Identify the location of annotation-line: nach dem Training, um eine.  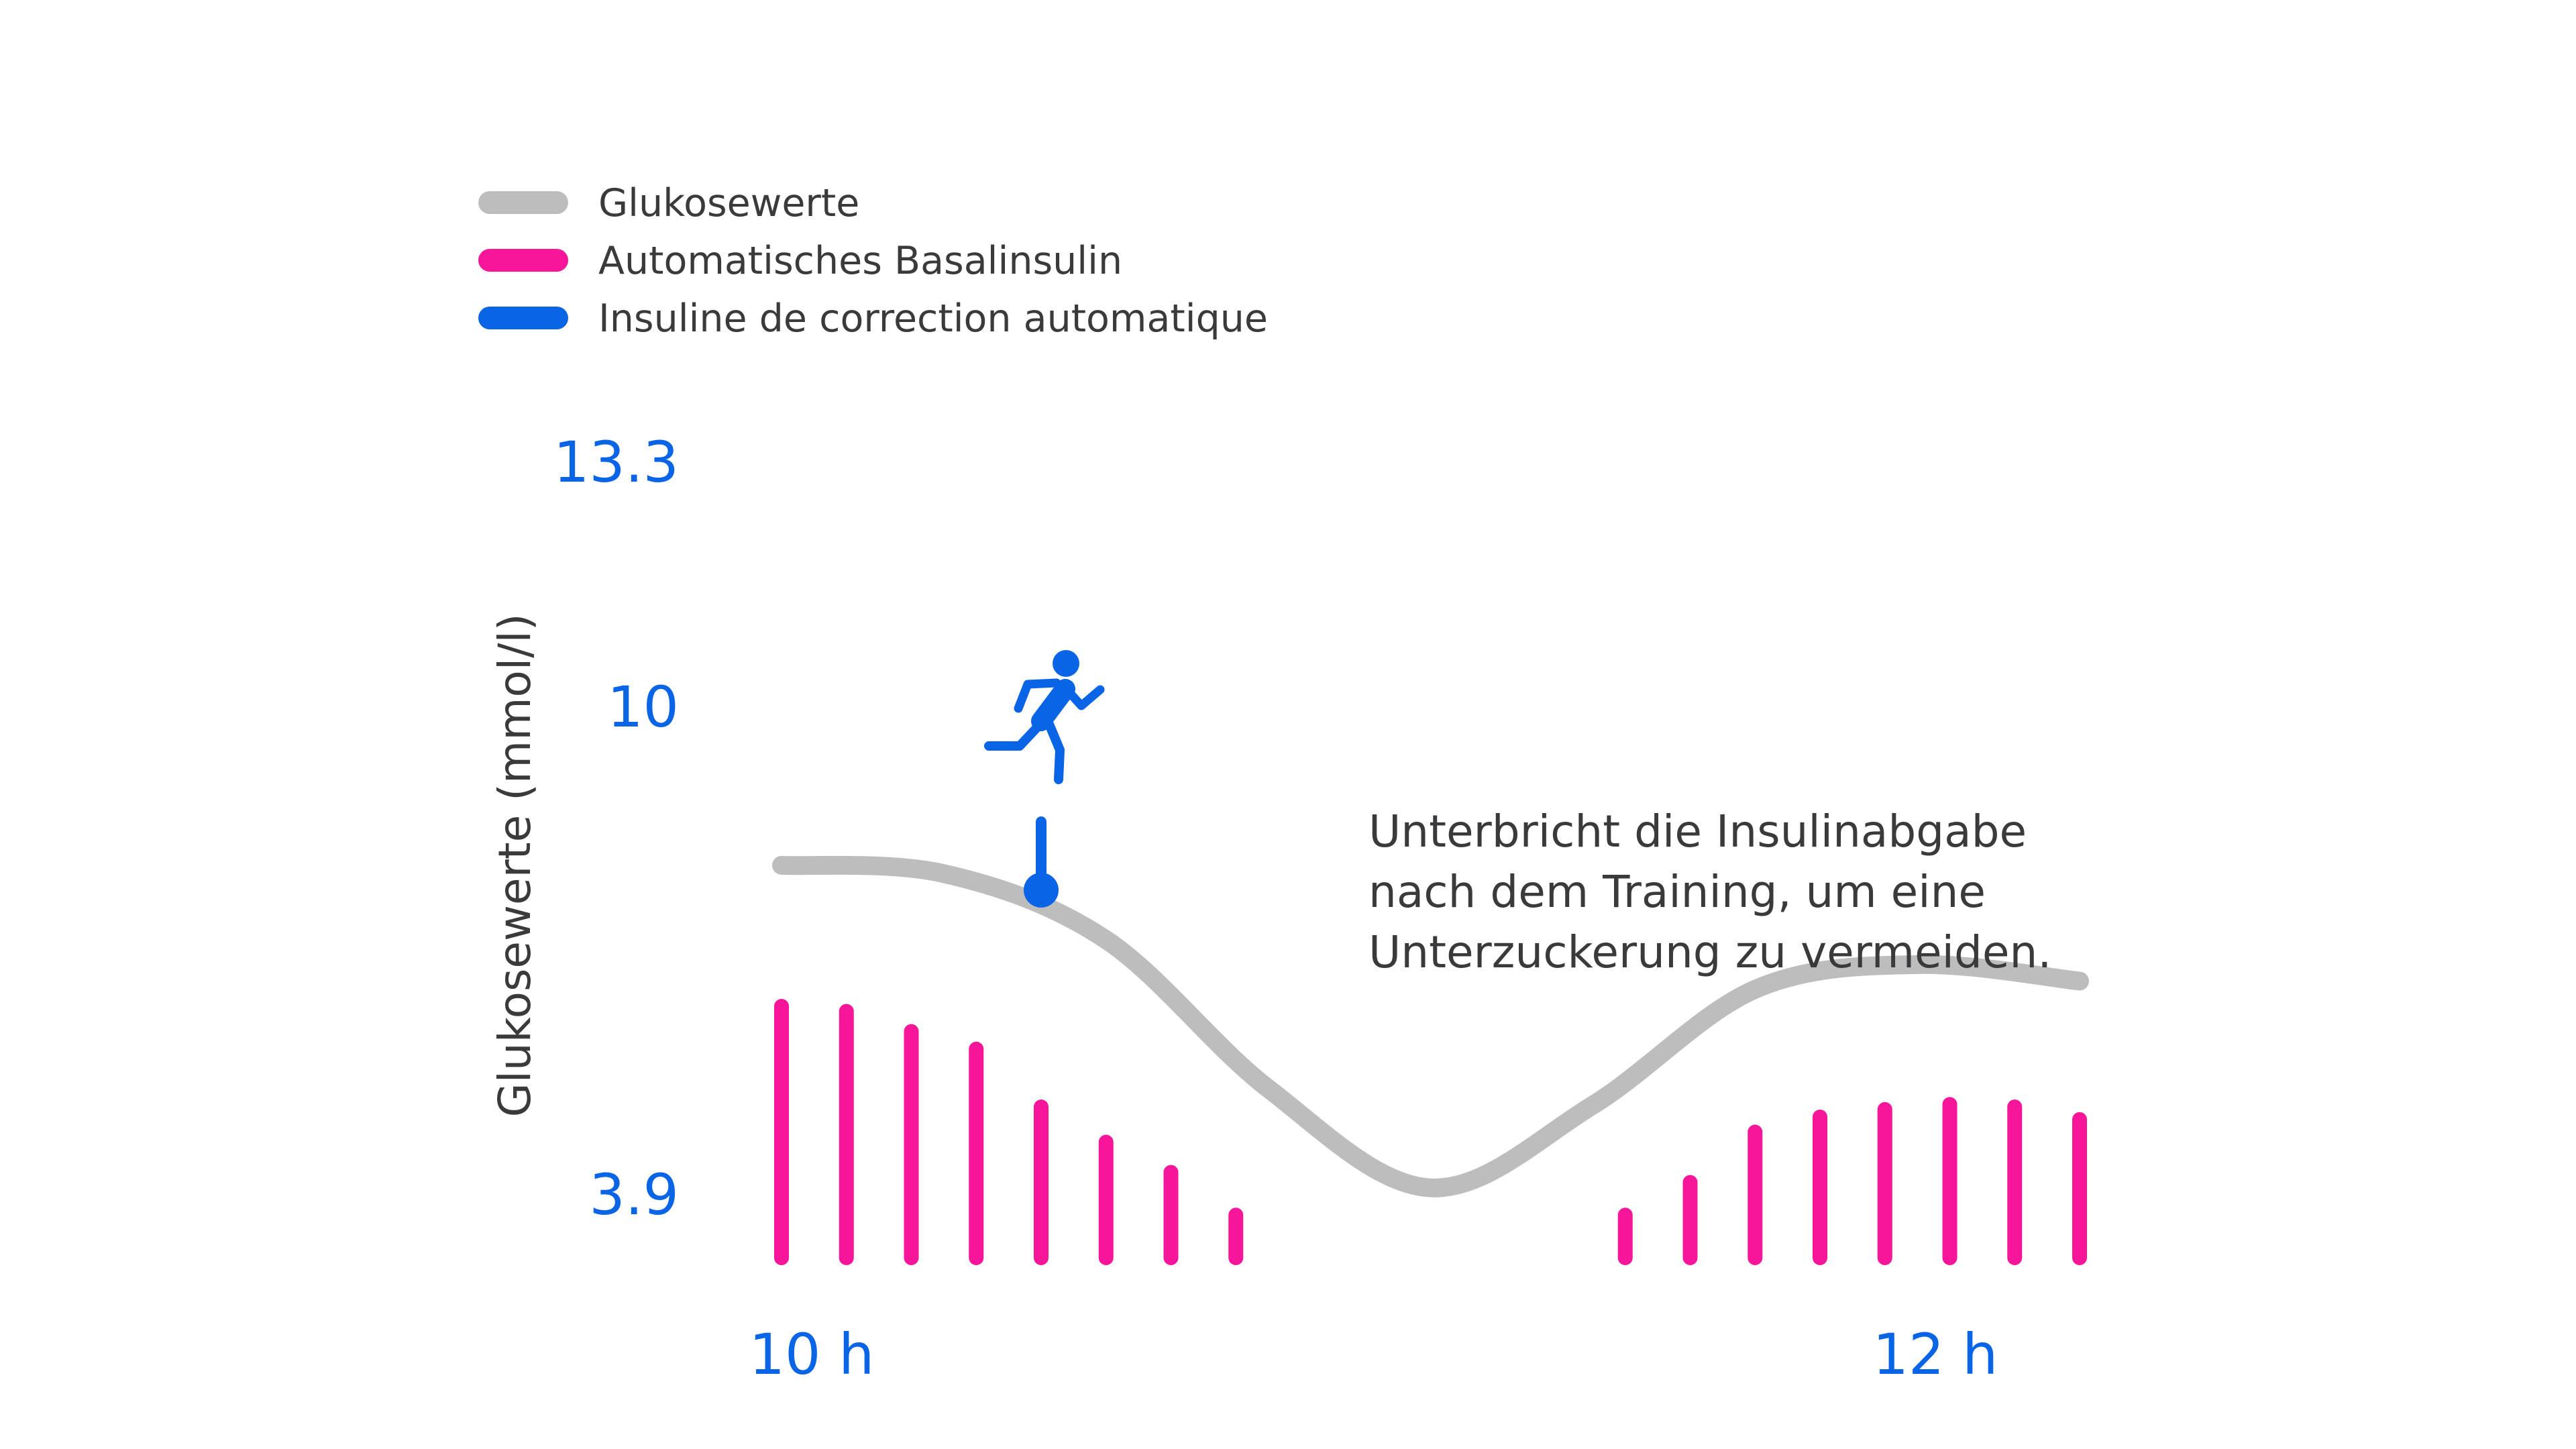
(1677, 892).